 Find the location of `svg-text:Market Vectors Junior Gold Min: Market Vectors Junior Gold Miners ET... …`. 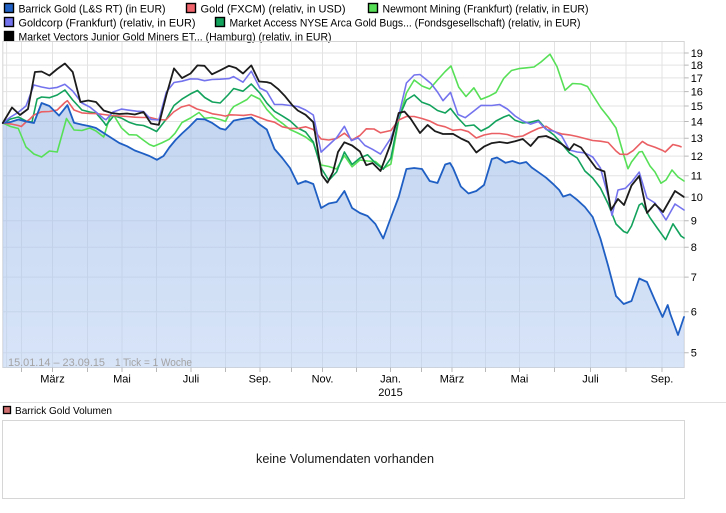

svg-text:Market Vectors Junior Gold Min: Market Vectors Junior Gold Miners ET... … is located at coordinates (175, 38).